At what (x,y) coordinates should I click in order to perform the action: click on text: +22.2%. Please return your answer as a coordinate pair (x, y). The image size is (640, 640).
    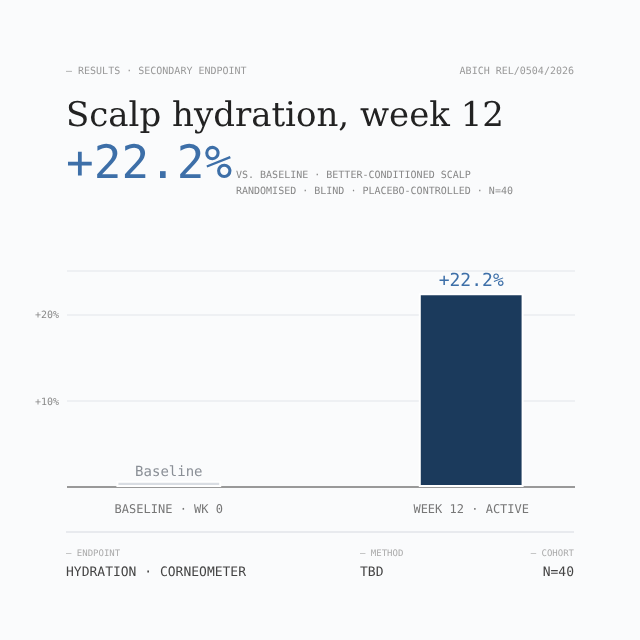
    Looking at the image, I should click on (149, 164).